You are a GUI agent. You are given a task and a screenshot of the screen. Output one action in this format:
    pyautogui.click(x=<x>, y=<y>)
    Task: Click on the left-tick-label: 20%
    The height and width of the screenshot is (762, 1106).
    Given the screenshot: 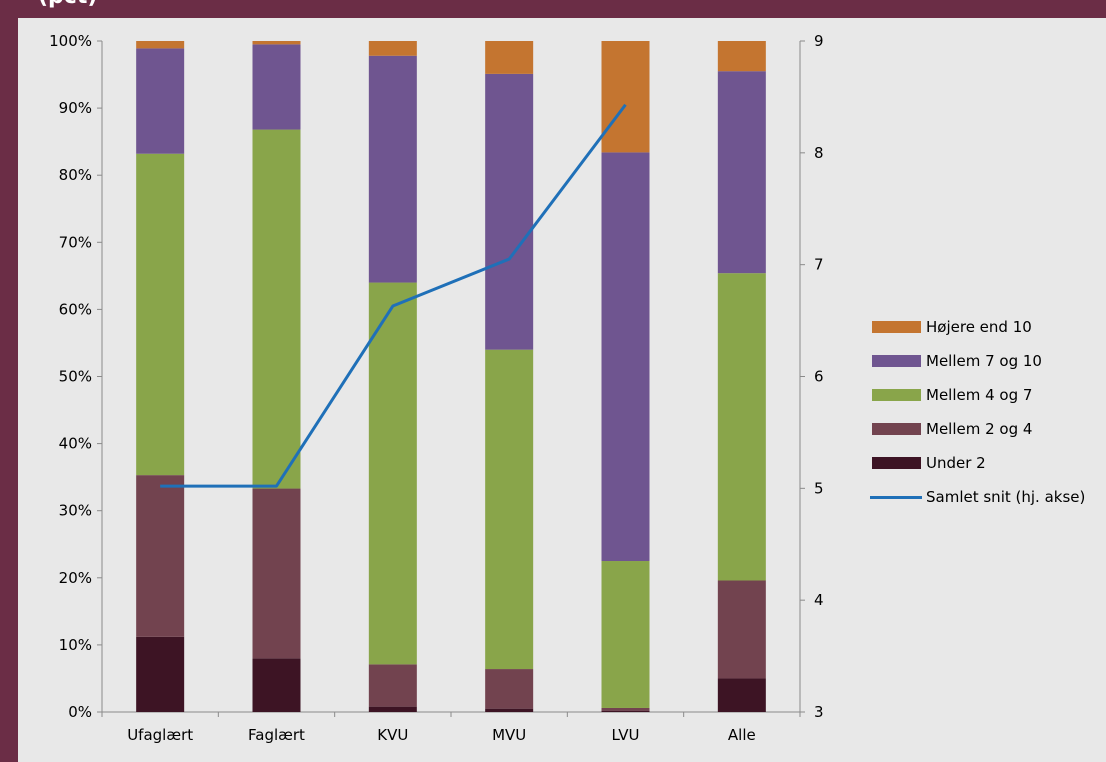 What is the action you would take?
    pyautogui.click(x=75, y=578)
    